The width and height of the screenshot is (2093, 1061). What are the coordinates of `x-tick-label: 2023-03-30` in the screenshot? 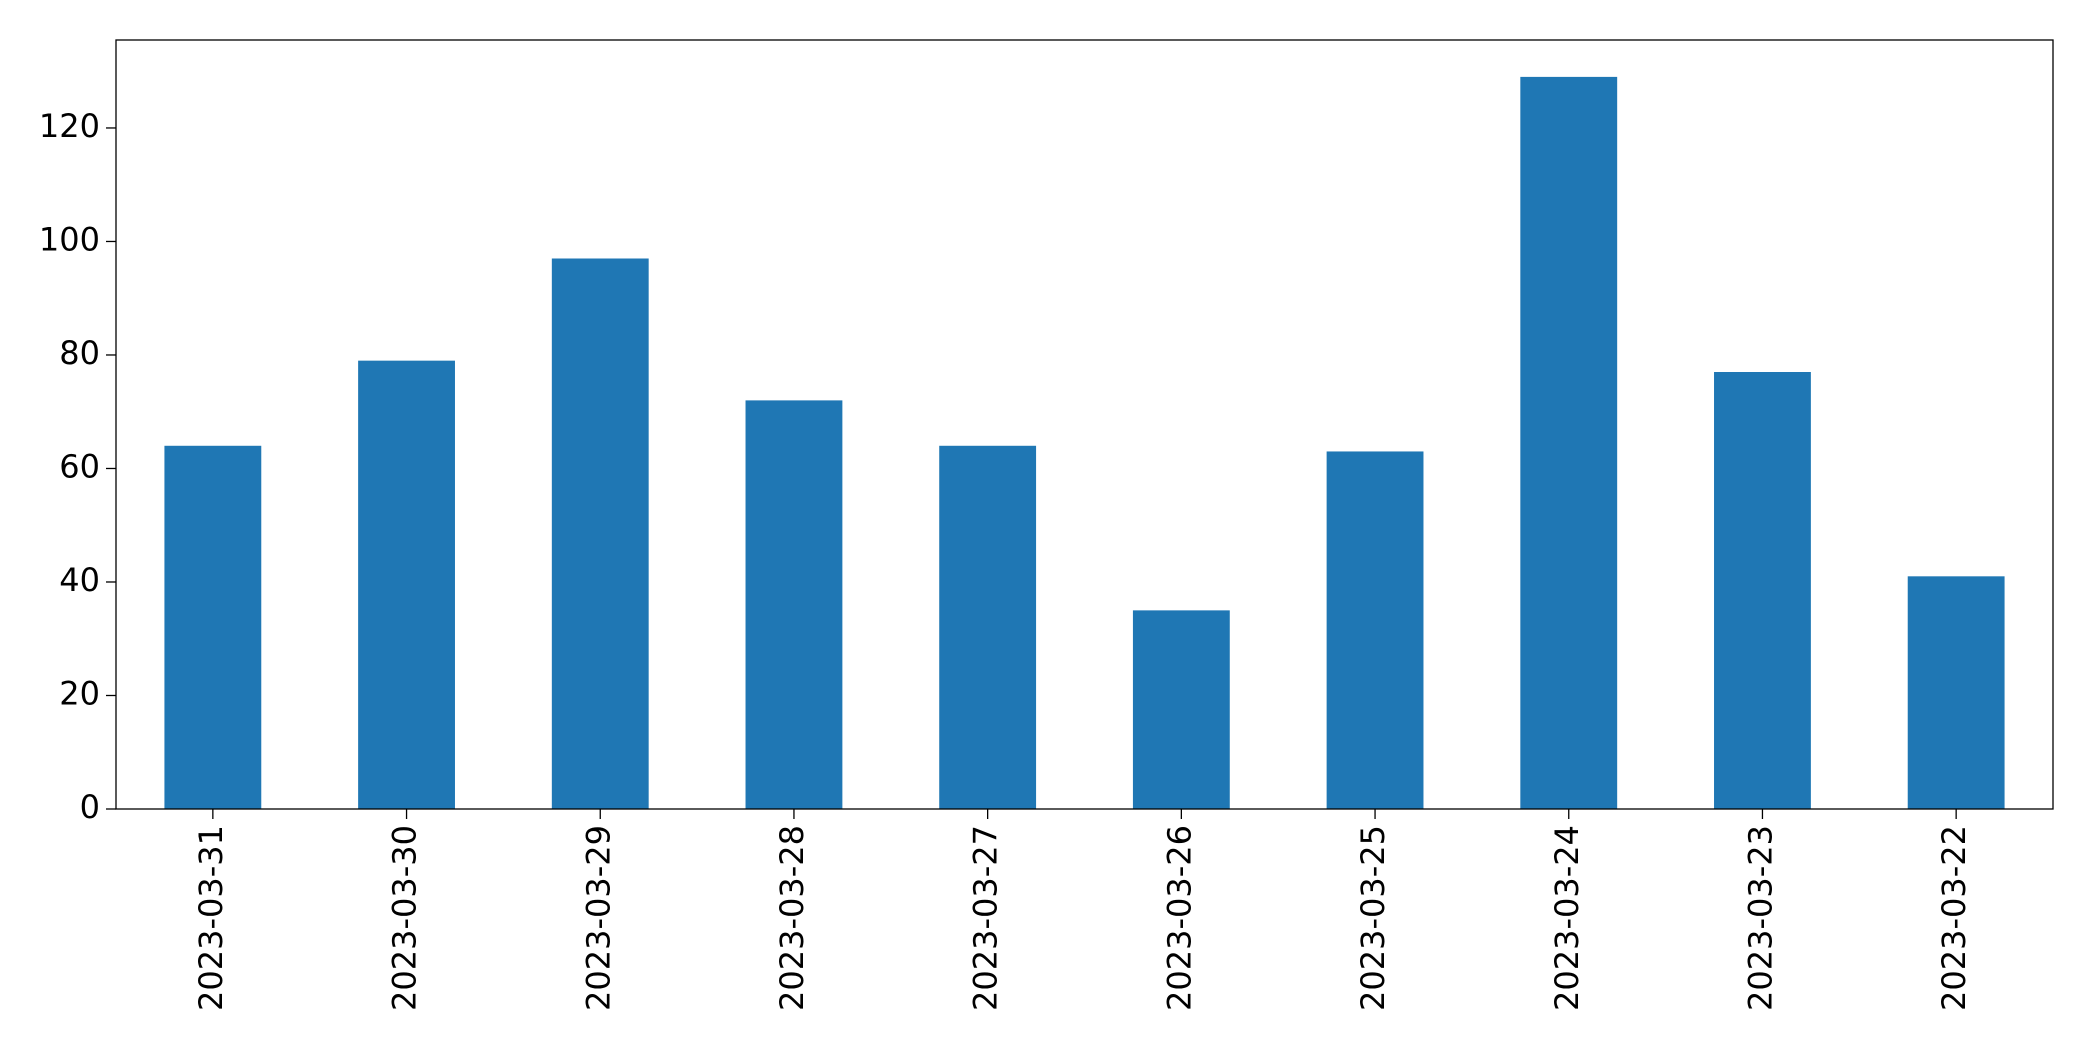 It's located at (405, 918).